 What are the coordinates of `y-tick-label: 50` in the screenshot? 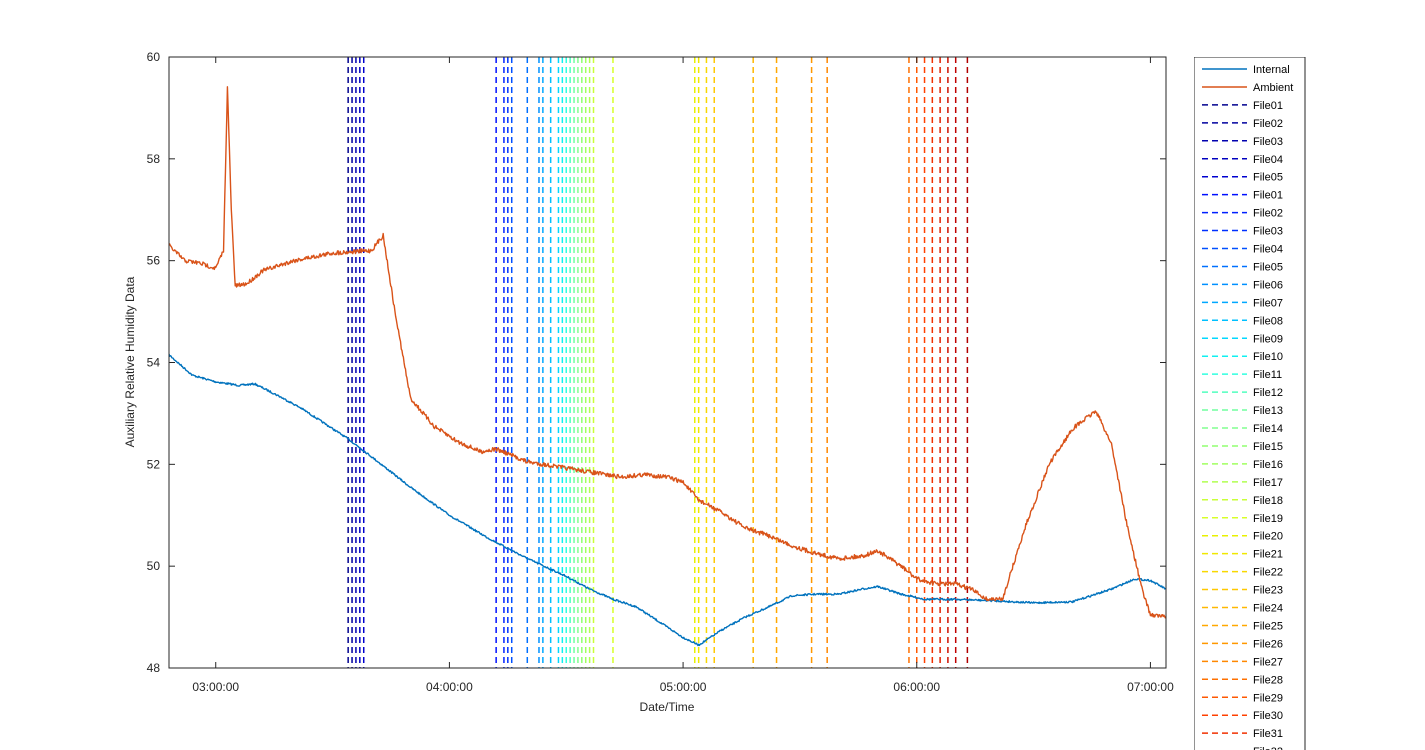 It's located at (154, 566).